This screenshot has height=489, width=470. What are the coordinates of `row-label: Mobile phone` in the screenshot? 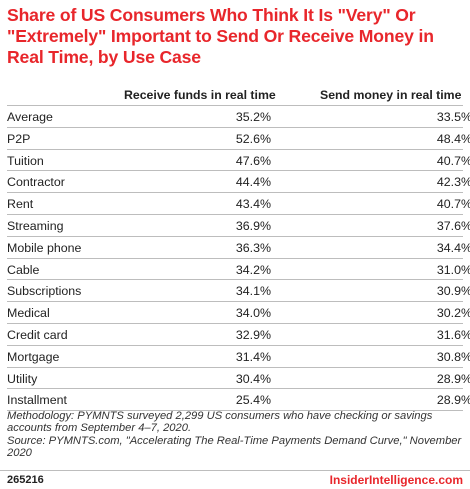 It's located at (44, 247).